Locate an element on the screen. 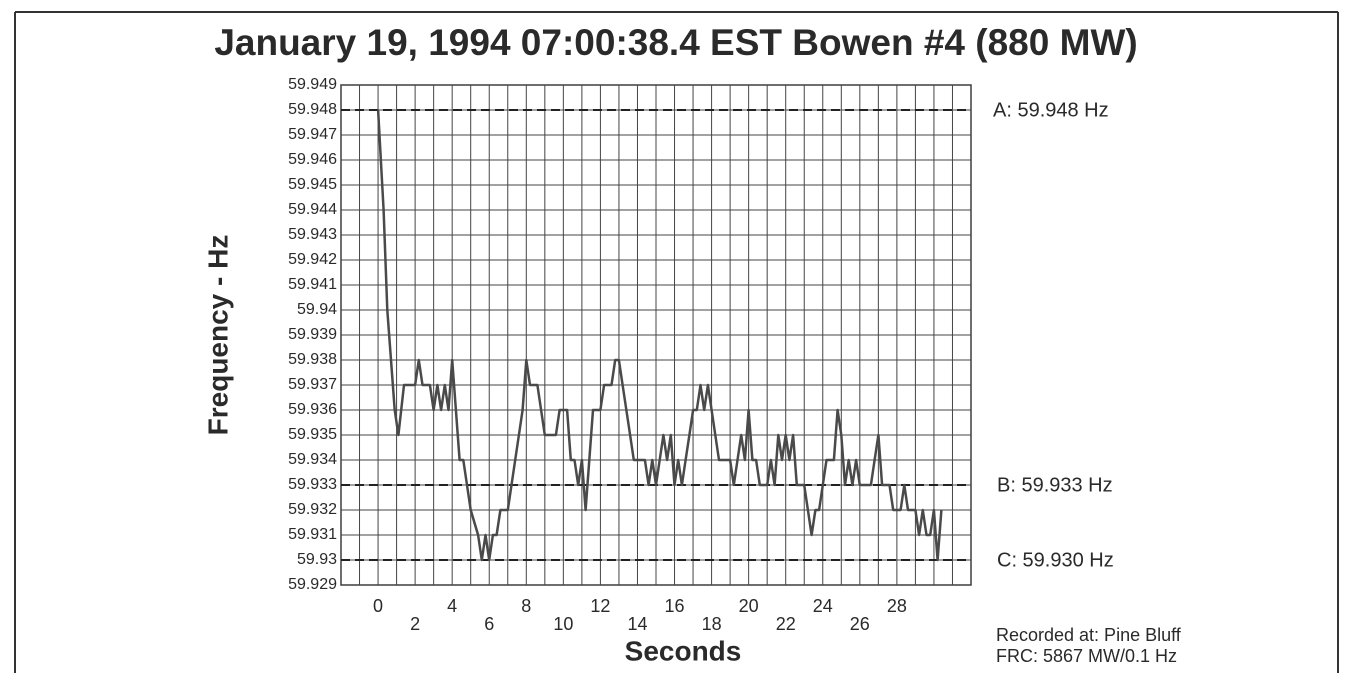 The width and height of the screenshot is (1351, 673). y-tick-label: 59.932 is located at coordinates (312, 509).